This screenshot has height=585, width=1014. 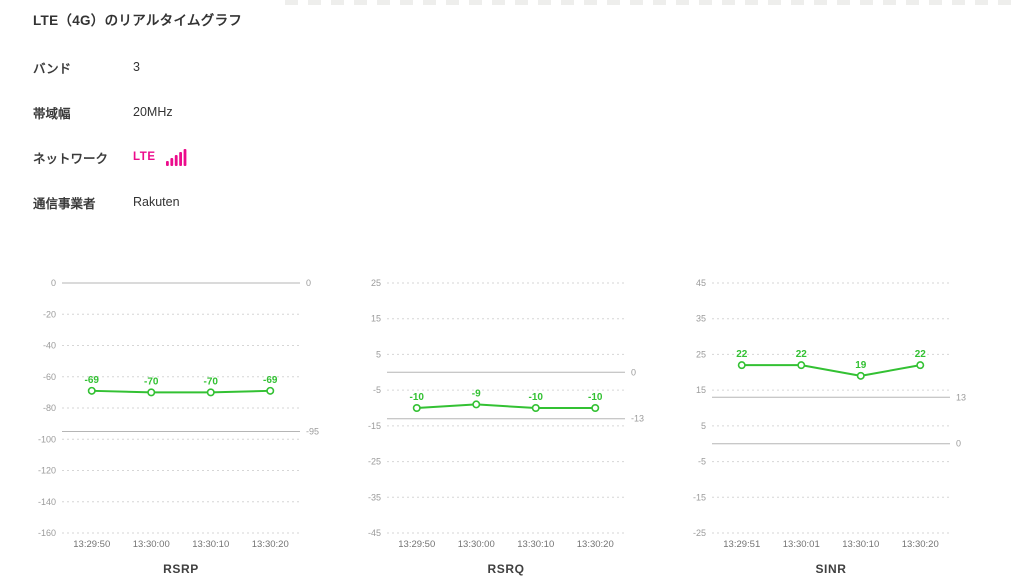 What do you see at coordinates (701, 283) in the screenshot?
I see `svg-text: 45` at bounding box center [701, 283].